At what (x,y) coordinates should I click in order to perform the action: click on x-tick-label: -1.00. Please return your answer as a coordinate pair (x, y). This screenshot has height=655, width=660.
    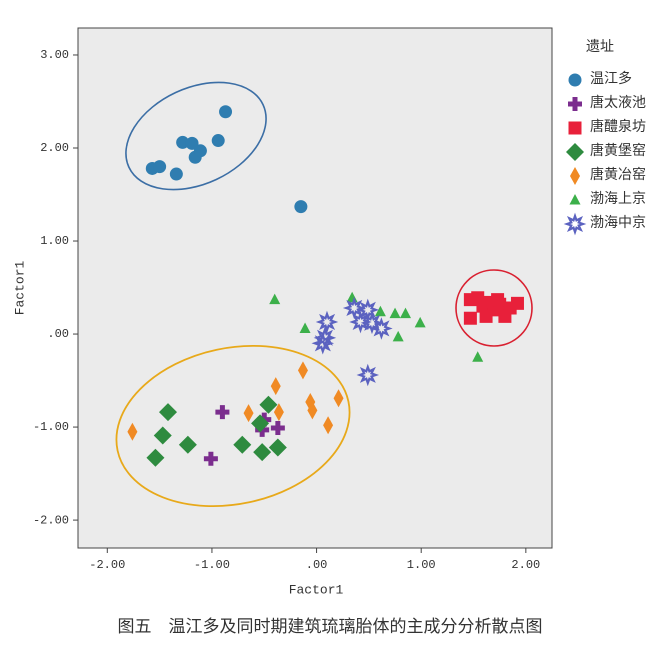
    Looking at the image, I should click on (212, 565).